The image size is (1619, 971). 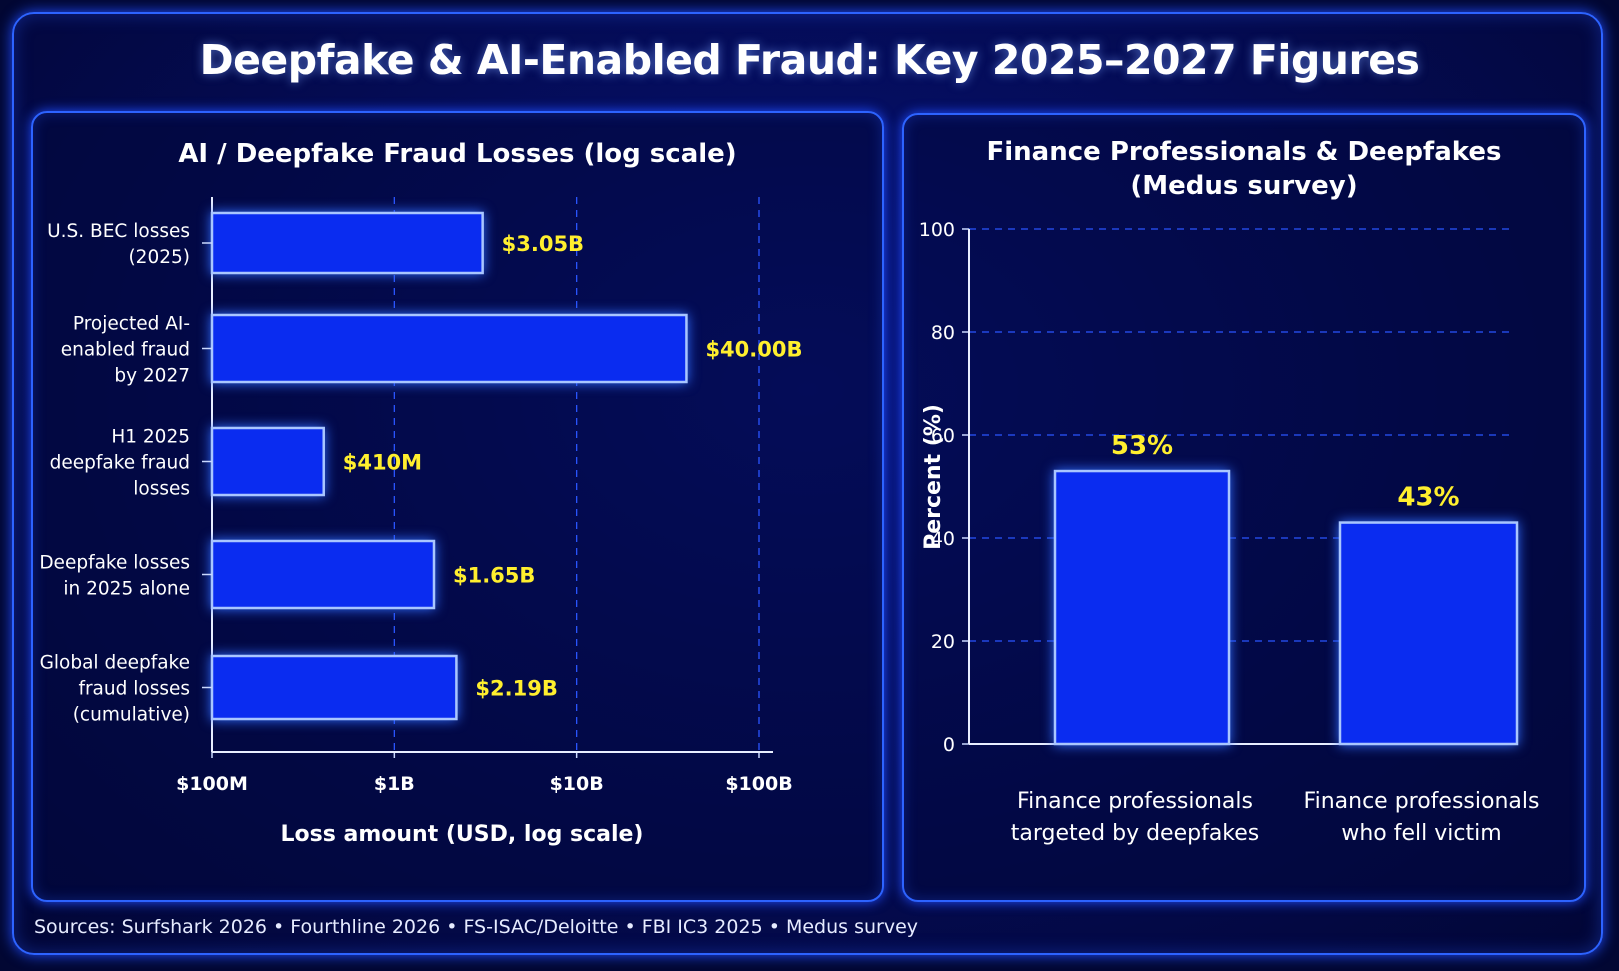 What do you see at coordinates (949, 745) in the screenshot?
I see `y-tick-label: 0` at bounding box center [949, 745].